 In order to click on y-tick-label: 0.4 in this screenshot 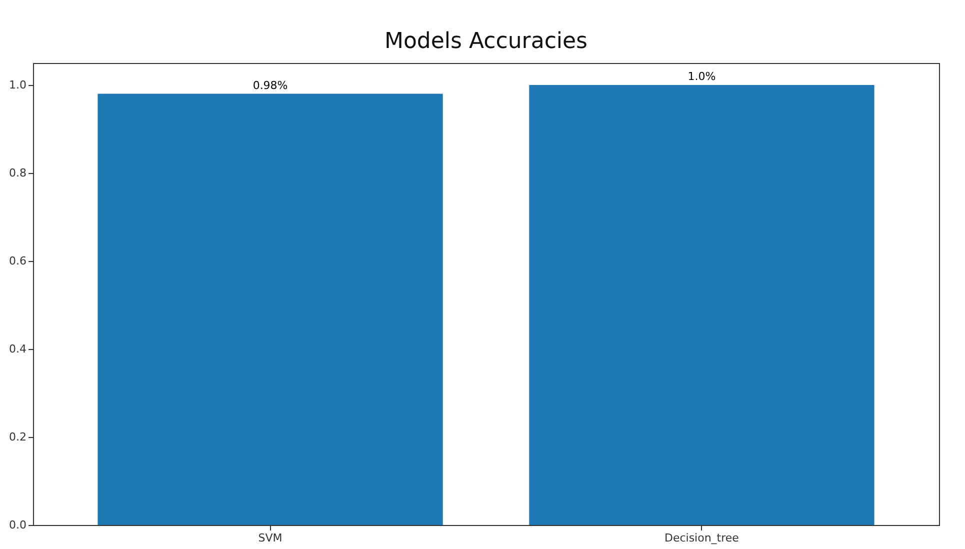, I will do `click(17, 349)`.